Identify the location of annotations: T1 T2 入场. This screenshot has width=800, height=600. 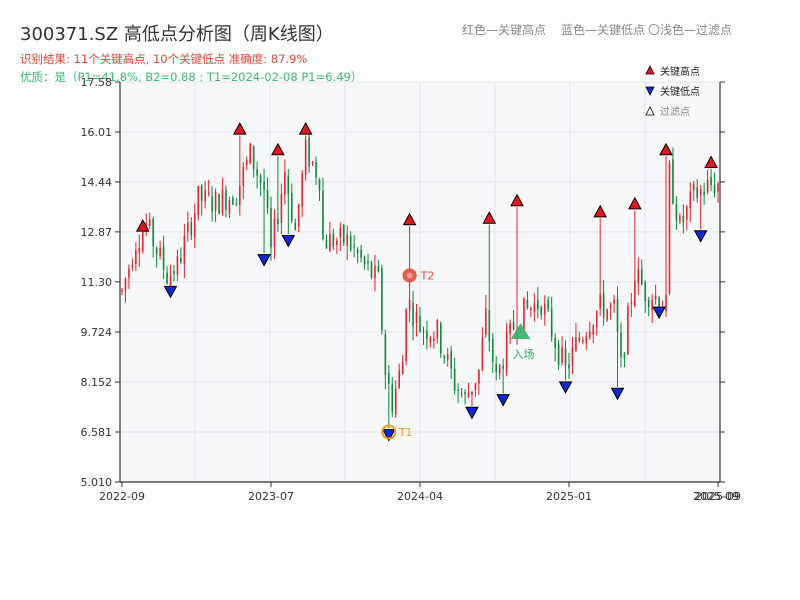
(457, 354).